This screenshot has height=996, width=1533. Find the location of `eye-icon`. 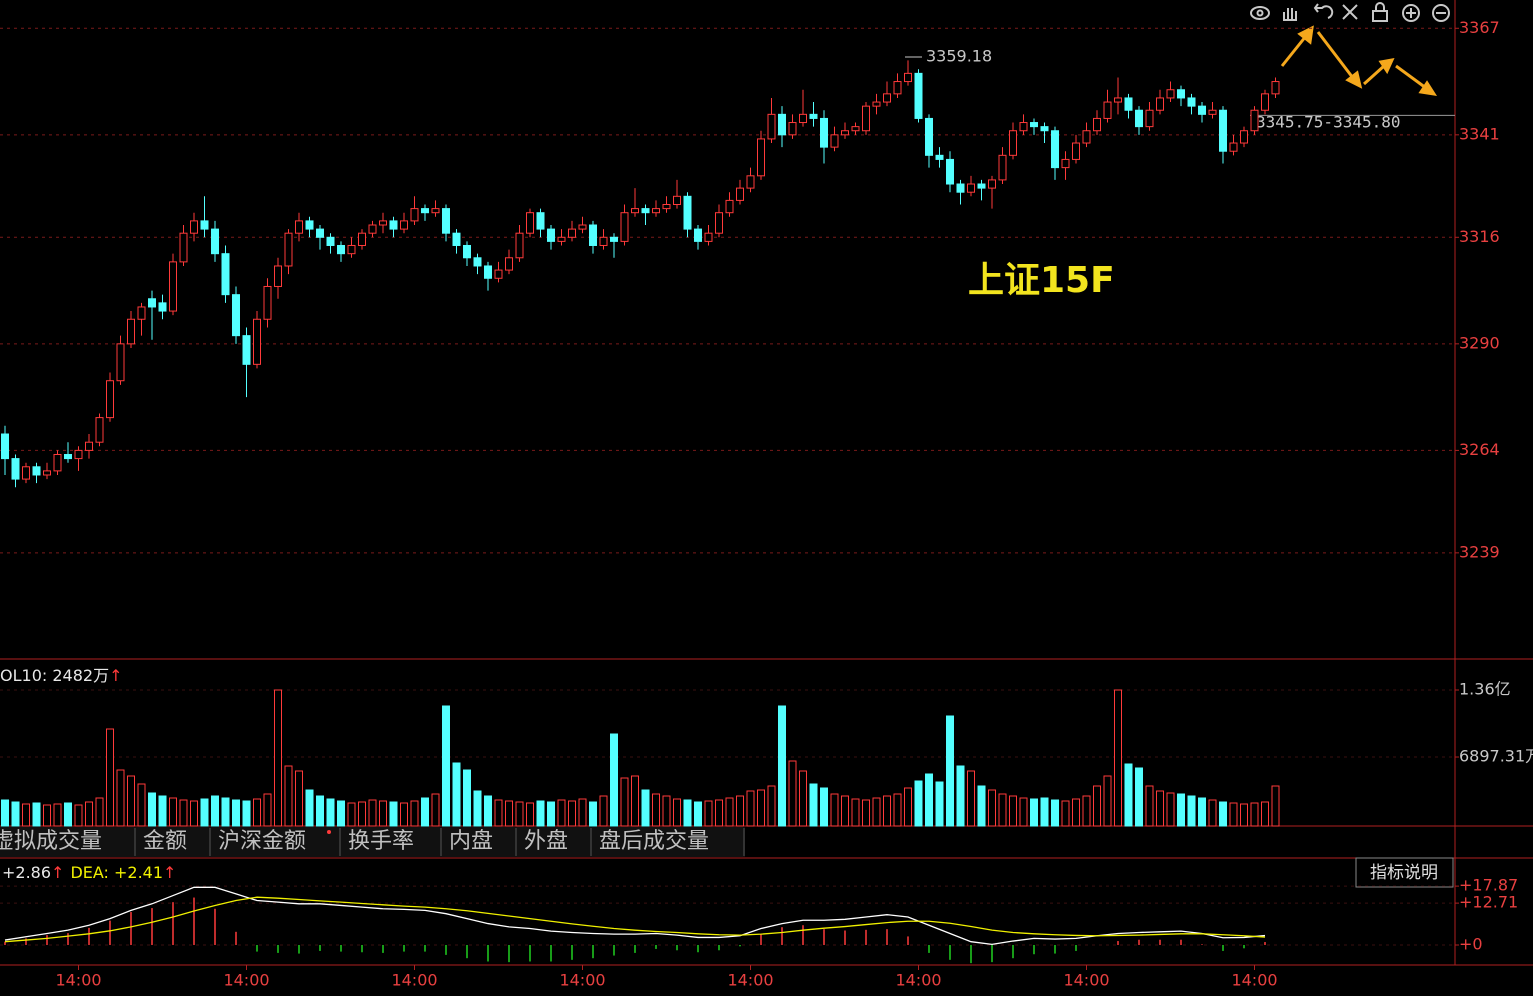

eye-icon is located at coordinates (1260, 13).